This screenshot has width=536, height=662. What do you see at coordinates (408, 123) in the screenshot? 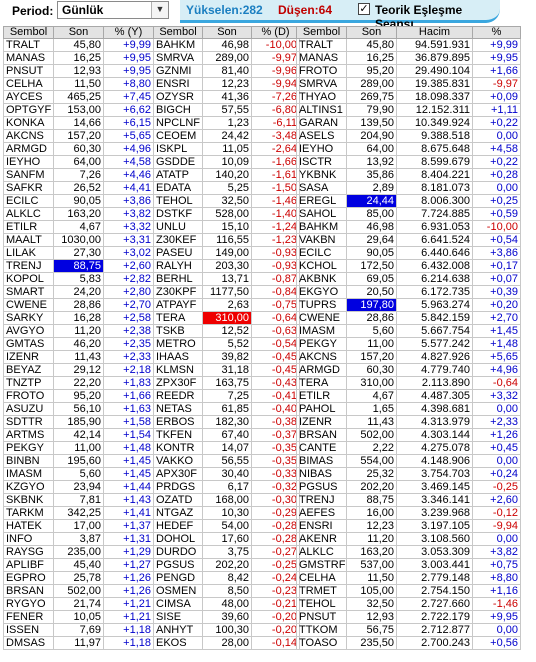
I see `table-row: GARAN 139,50 10.349.924 +0,22` at bounding box center [408, 123].